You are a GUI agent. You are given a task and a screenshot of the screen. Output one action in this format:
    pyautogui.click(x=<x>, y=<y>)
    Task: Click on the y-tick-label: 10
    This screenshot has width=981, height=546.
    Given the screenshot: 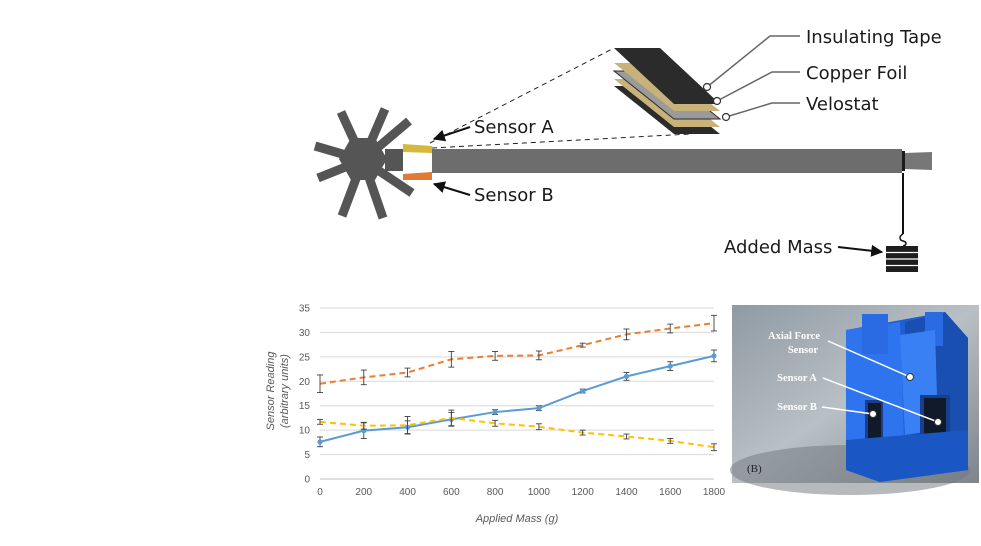 What is the action you would take?
    pyautogui.click(x=305, y=431)
    